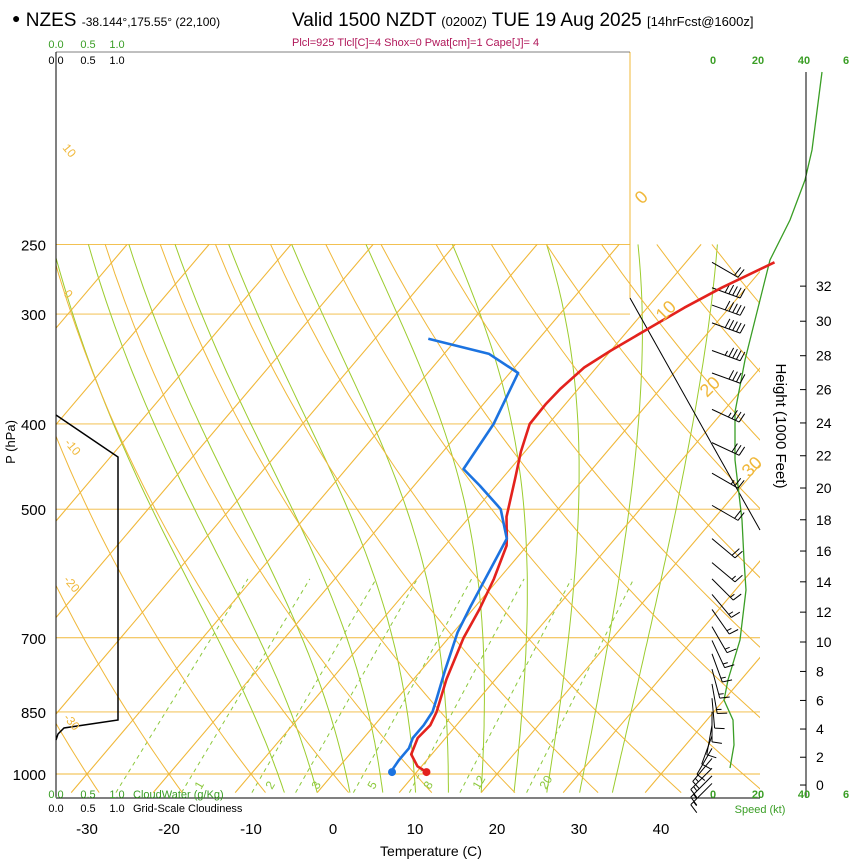 This screenshot has height=860, width=850. I want to click on cloudwater-scale-top: 0.5, so click(87, 45).